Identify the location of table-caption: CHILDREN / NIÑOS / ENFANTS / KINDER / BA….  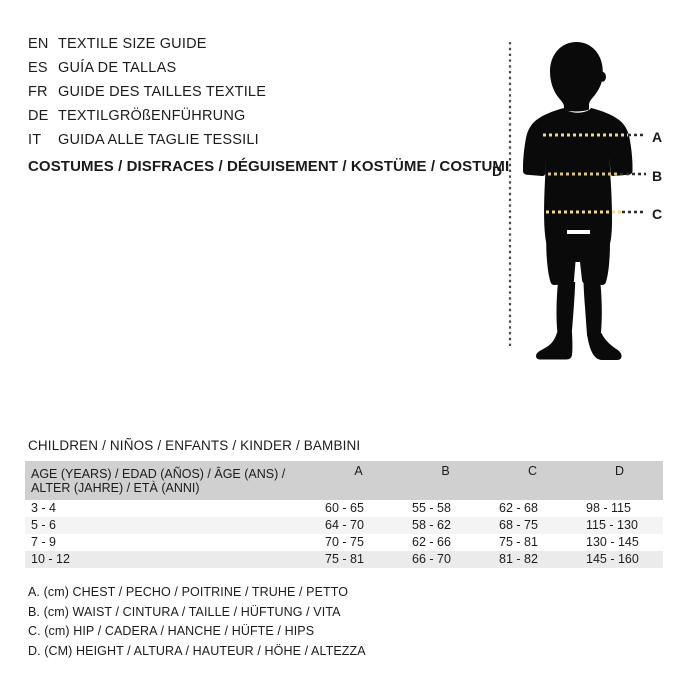
(194, 445).